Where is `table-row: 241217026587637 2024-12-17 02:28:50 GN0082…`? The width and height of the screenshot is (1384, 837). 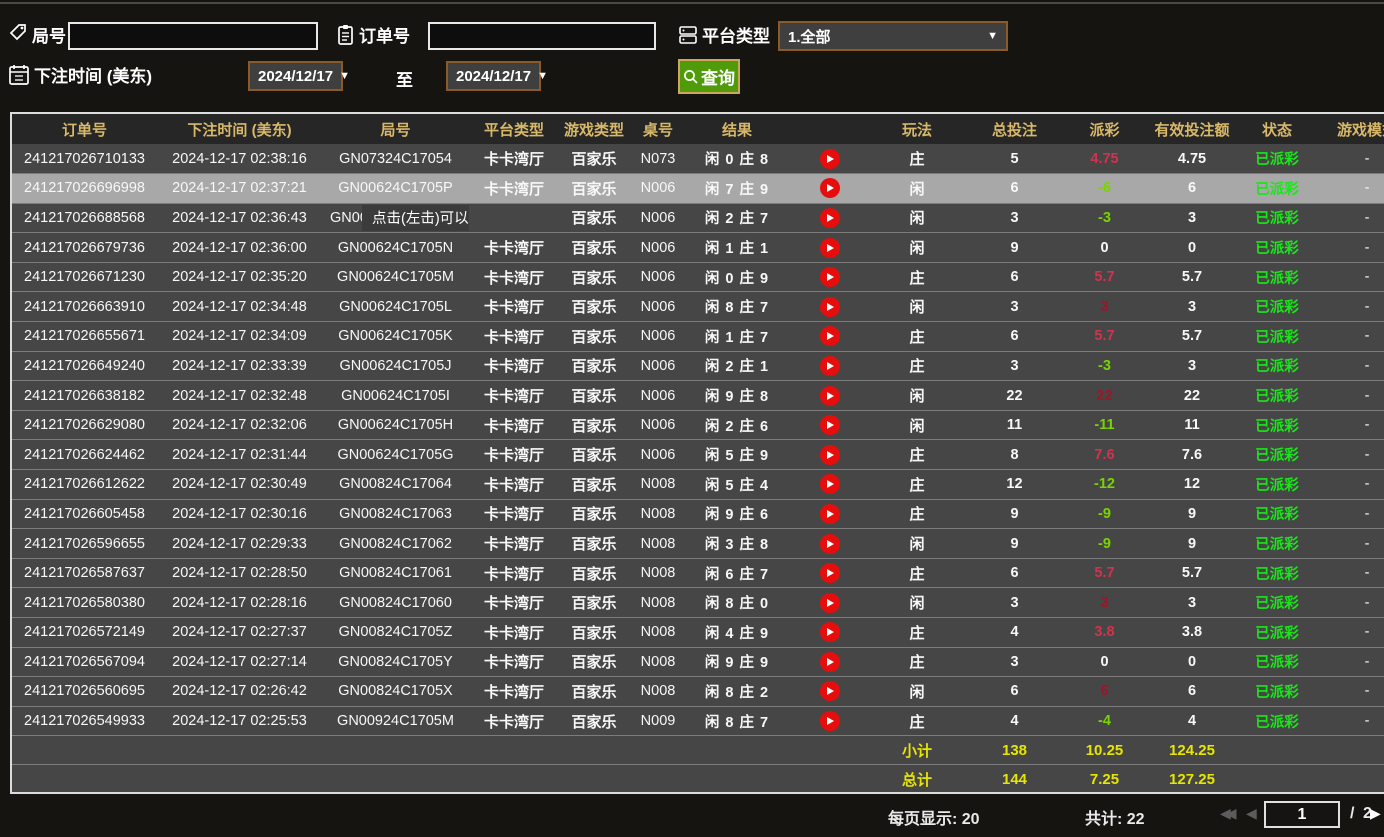
table-row: 241217026587637 2024-12-17 02:28:50 GN0082… is located at coordinates (698, 573).